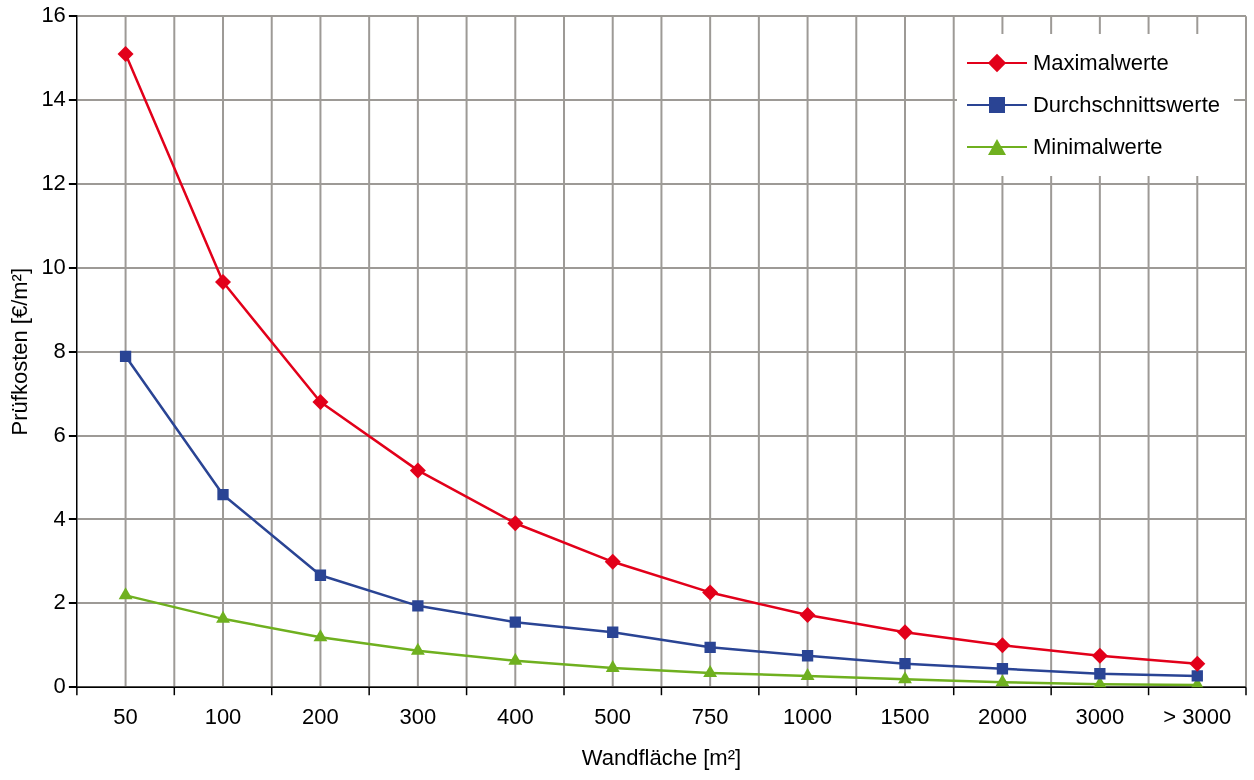 The image size is (1254, 780). Describe the element at coordinates (59, 602) in the screenshot. I see `y-tick-label: 2` at that location.